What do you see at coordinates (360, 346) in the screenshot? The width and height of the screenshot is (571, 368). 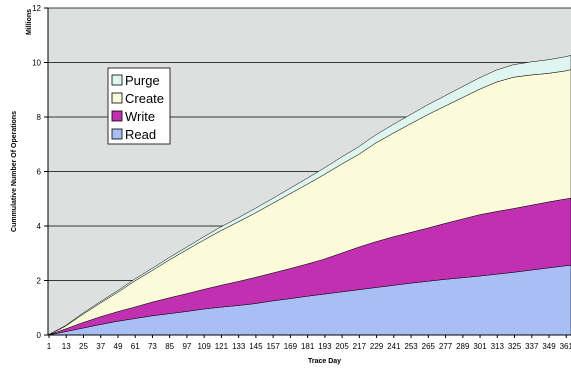 I see `x-tick-label: 217` at bounding box center [360, 346].